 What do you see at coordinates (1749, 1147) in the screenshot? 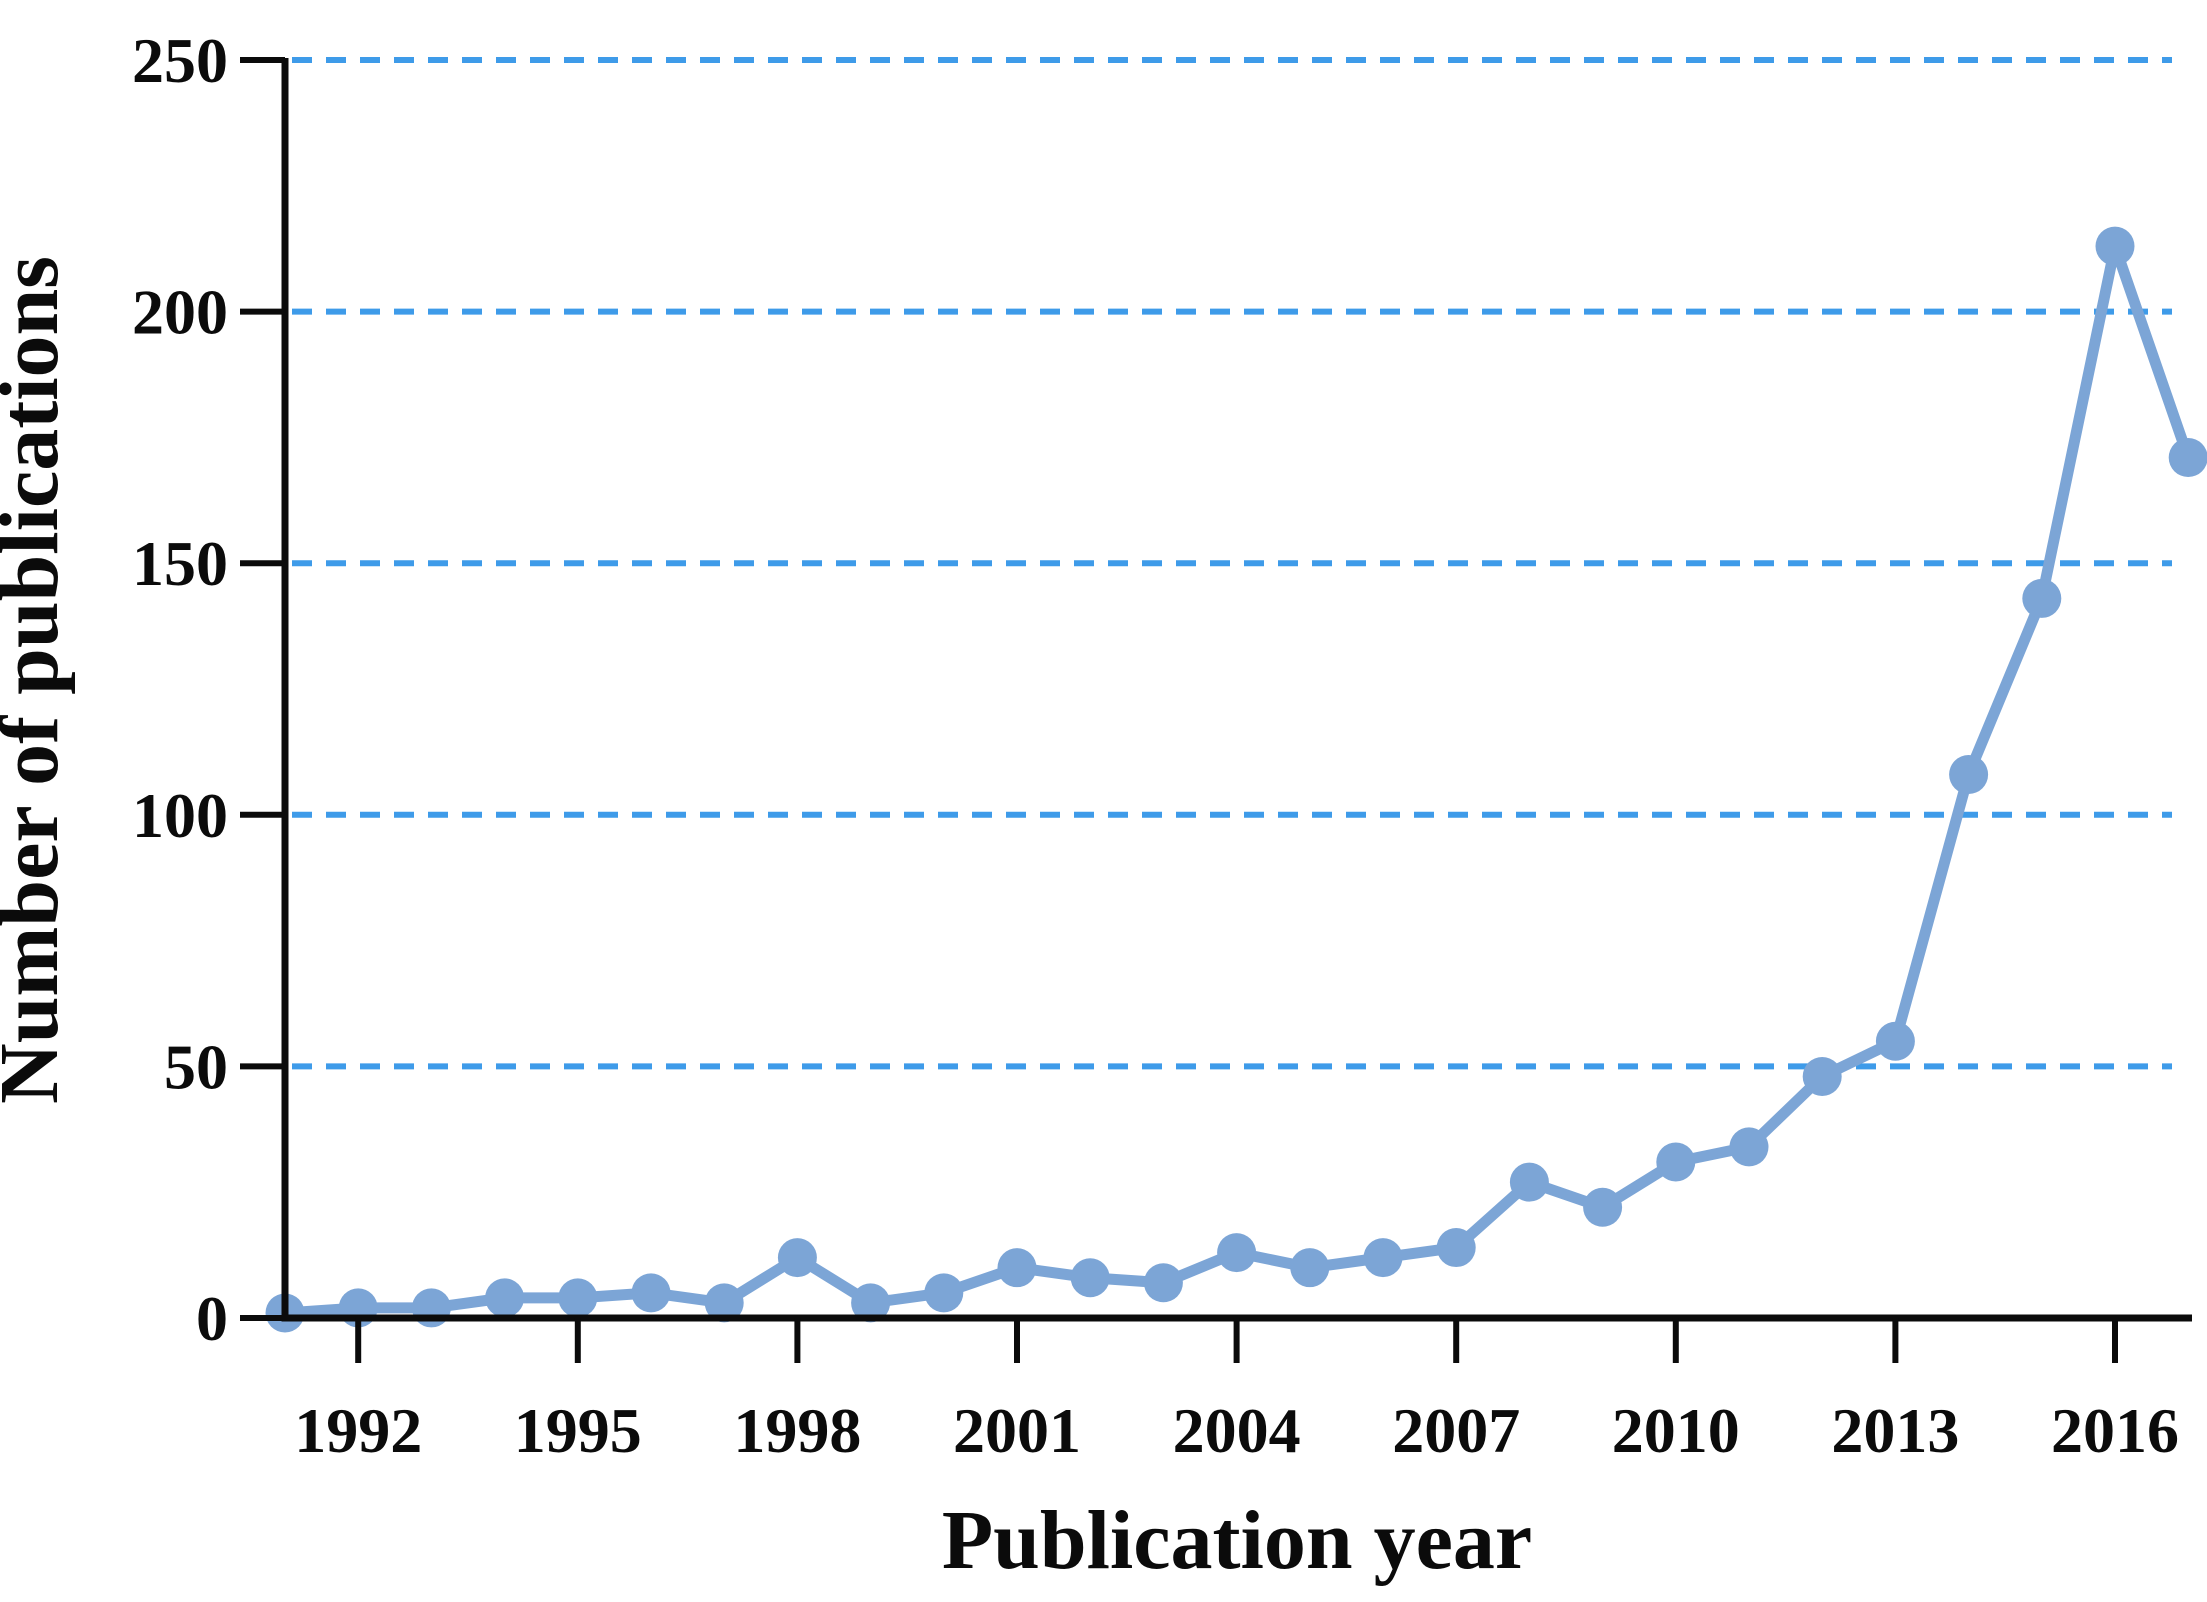
I see `data-point-2011` at bounding box center [1749, 1147].